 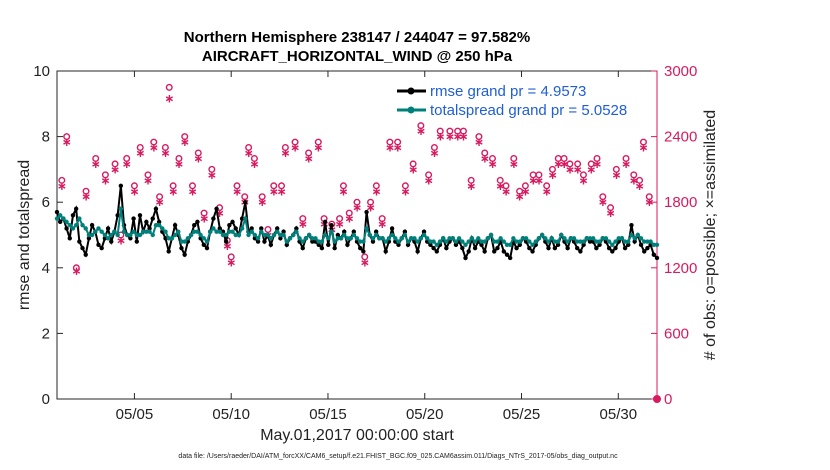 I want to click on x-tick-label: 05/15, so click(x=328, y=414).